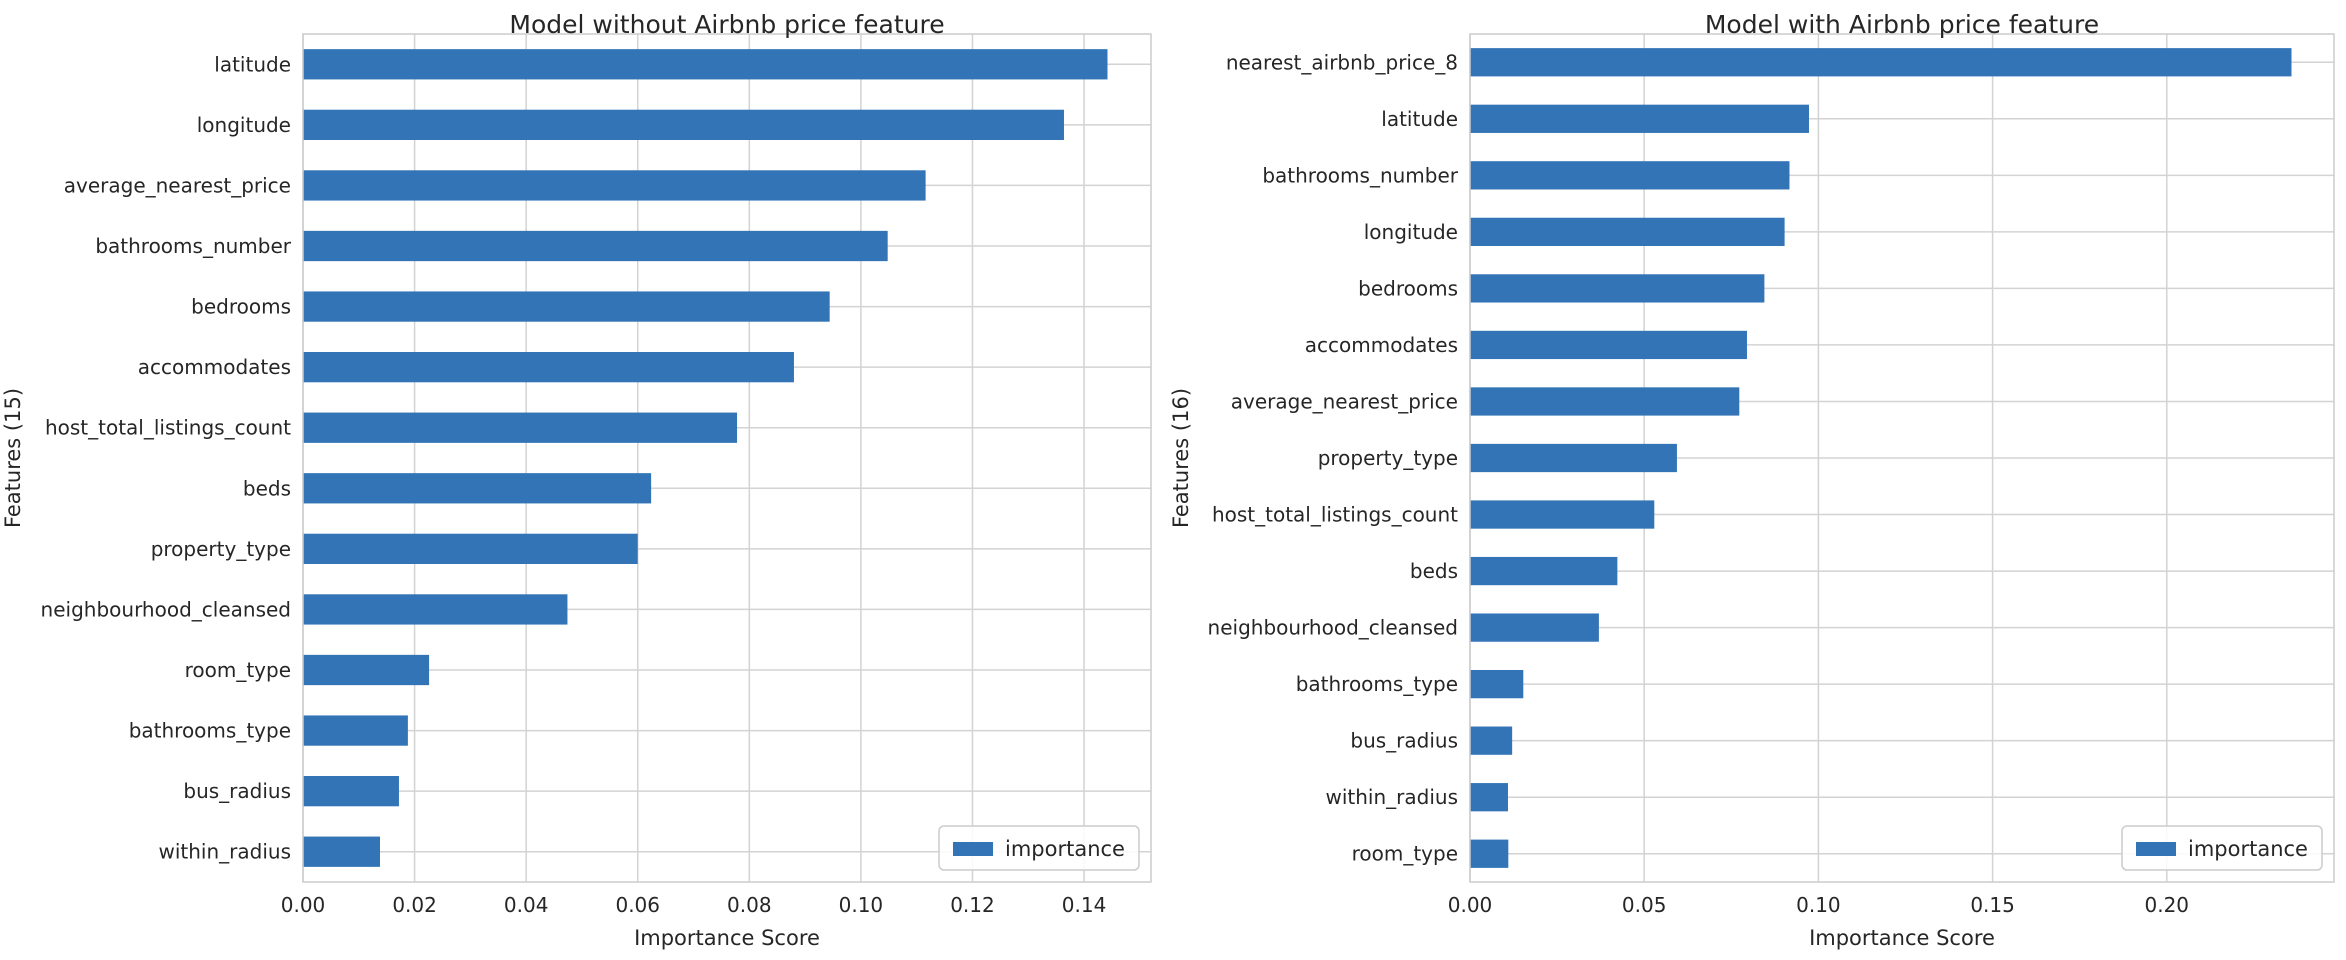  What do you see at coordinates (1902, 24) in the screenshot?
I see `chart-title: Model with Airbnb price feature` at bounding box center [1902, 24].